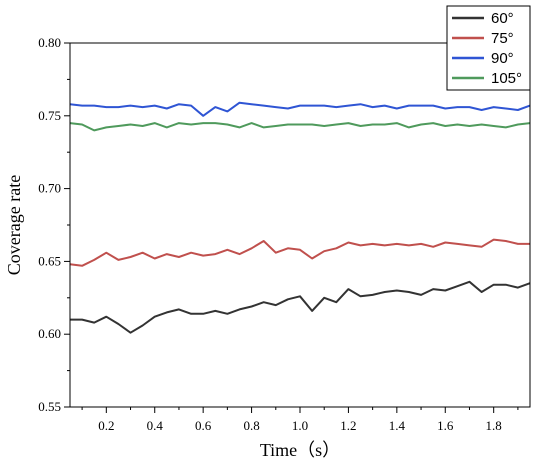 The width and height of the screenshot is (550, 464). Describe the element at coordinates (502, 18) in the screenshot. I see `legend-label: 60°` at that location.